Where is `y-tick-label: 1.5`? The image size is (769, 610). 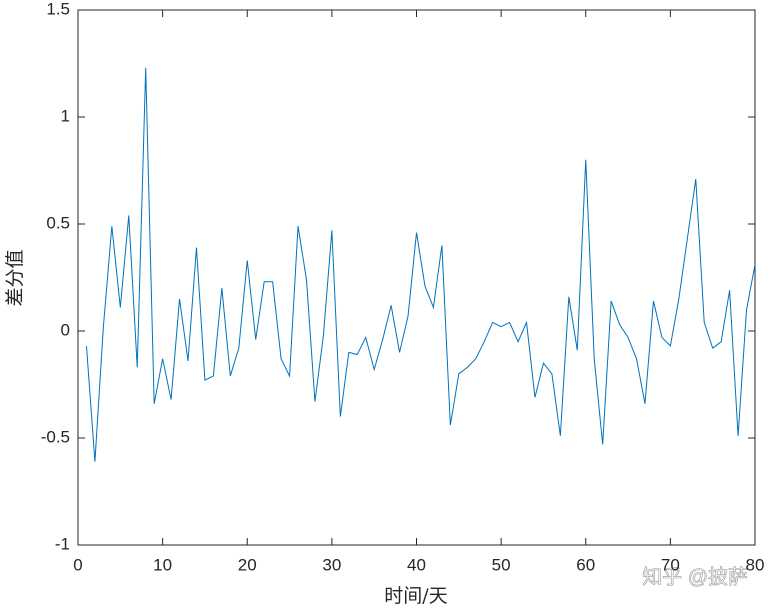 y-tick-label: 1.5 is located at coordinates (58, 9).